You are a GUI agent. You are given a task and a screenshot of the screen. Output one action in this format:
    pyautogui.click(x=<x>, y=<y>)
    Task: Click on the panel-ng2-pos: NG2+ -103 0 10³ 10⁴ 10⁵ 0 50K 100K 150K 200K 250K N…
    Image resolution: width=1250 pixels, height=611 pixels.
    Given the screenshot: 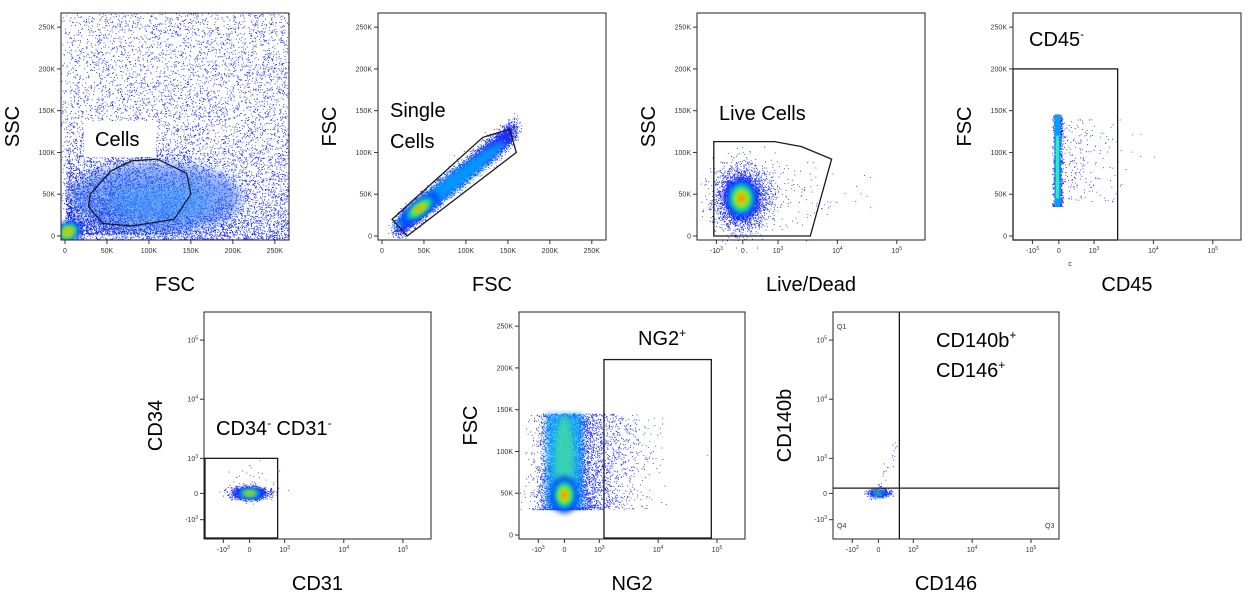 What is the action you would take?
    pyautogui.click(x=603, y=453)
    